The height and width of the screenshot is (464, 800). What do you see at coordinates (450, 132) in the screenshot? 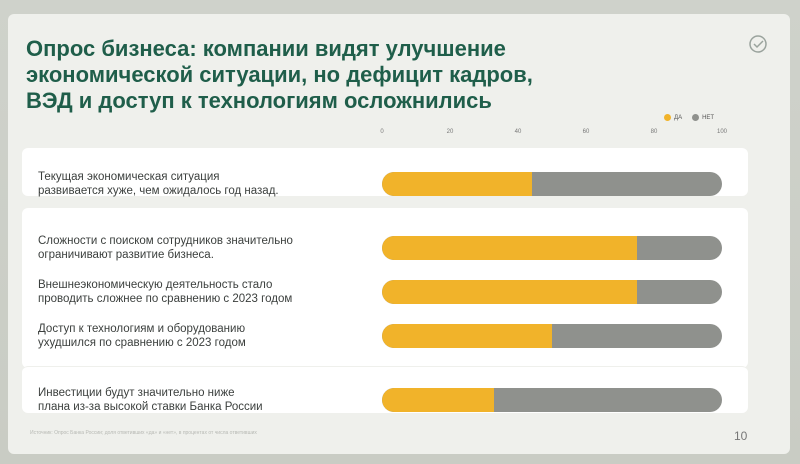
I see `x-tick-label: 20` at bounding box center [450, 132].